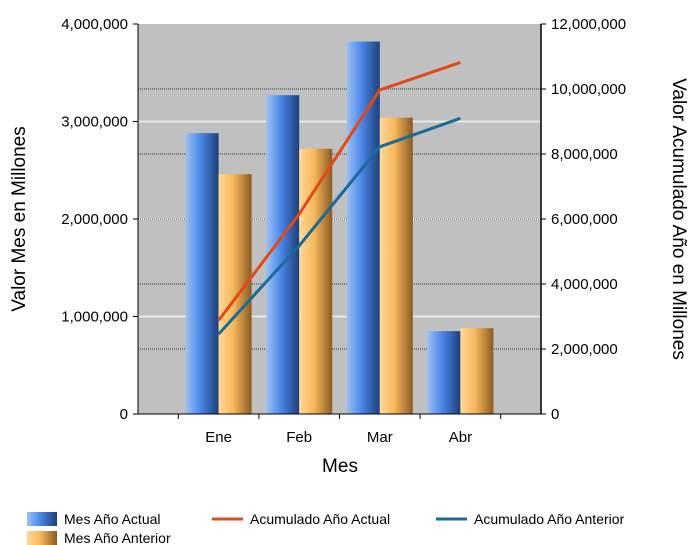 The width and height of the screenshot is (688, 545). What do you see at coordinates (235, 294) in the screenshot?
I see `bar-mes-ano-anterior-ene` at bounding box center [235, 294].